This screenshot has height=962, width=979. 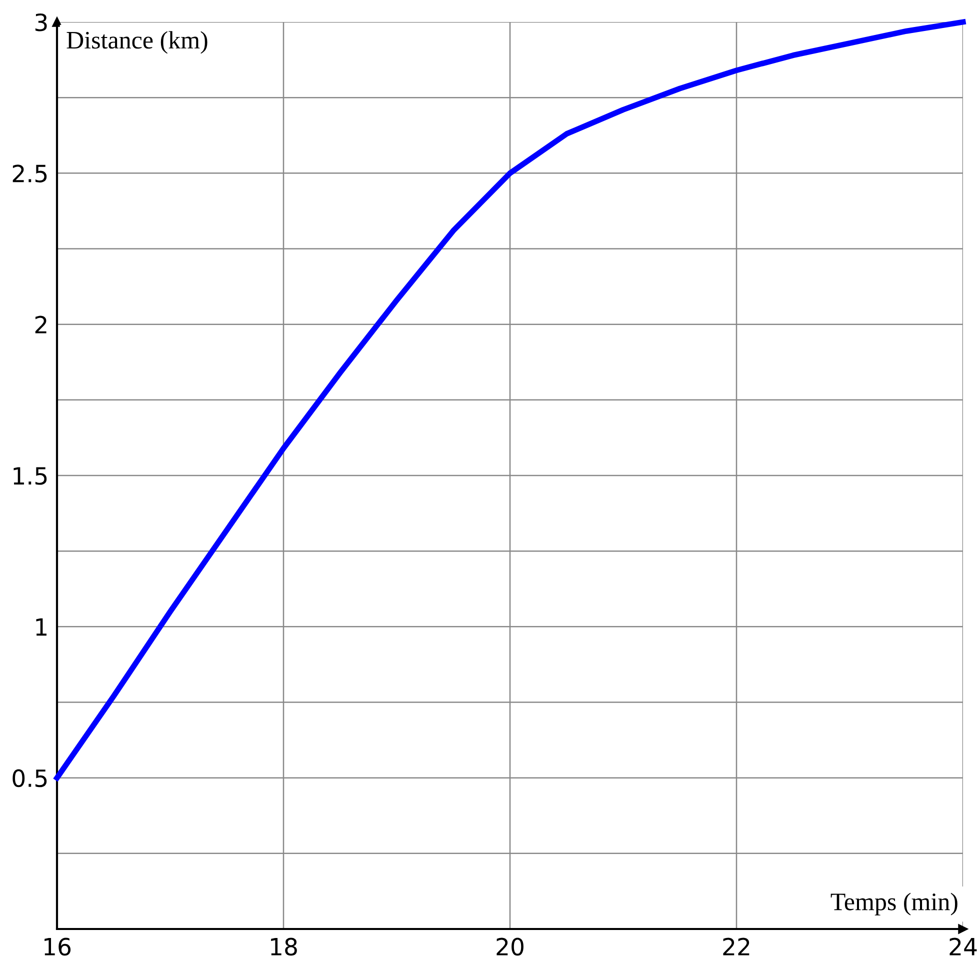 I want to click on x-axis-title: Temps (min), so click(x=894, y=904).